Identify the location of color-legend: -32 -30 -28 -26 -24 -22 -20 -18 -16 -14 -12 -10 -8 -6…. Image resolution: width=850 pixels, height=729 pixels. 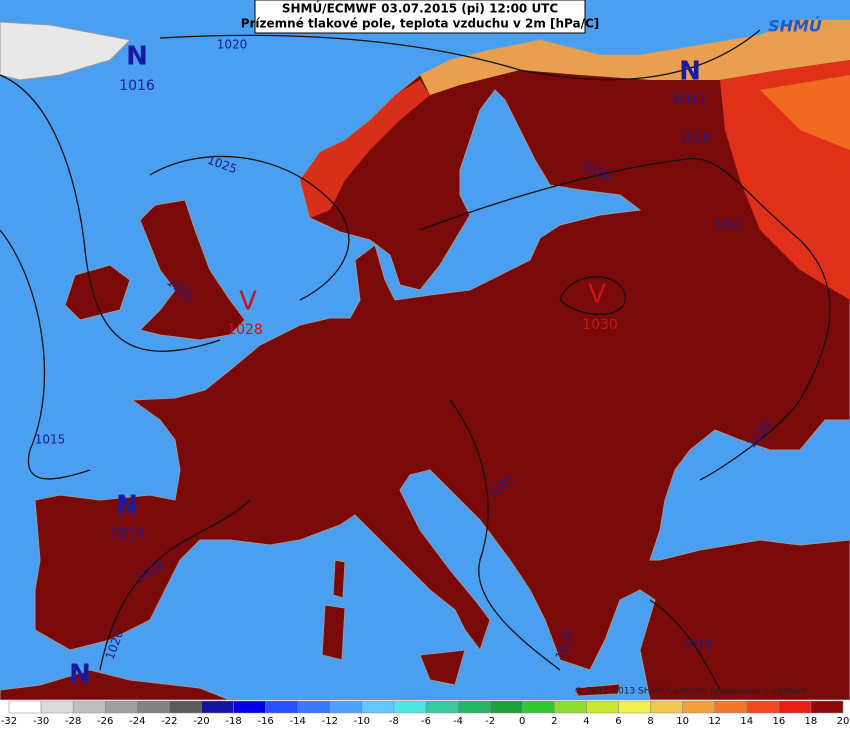
(425, 713).